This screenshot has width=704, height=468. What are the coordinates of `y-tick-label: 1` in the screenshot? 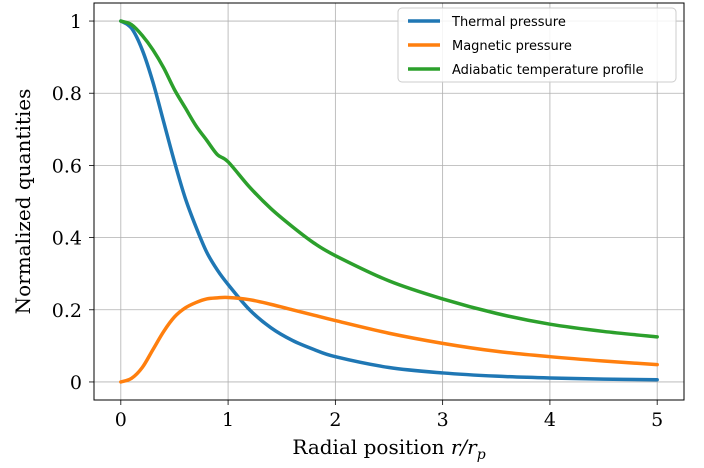 It's located at (76, 22).